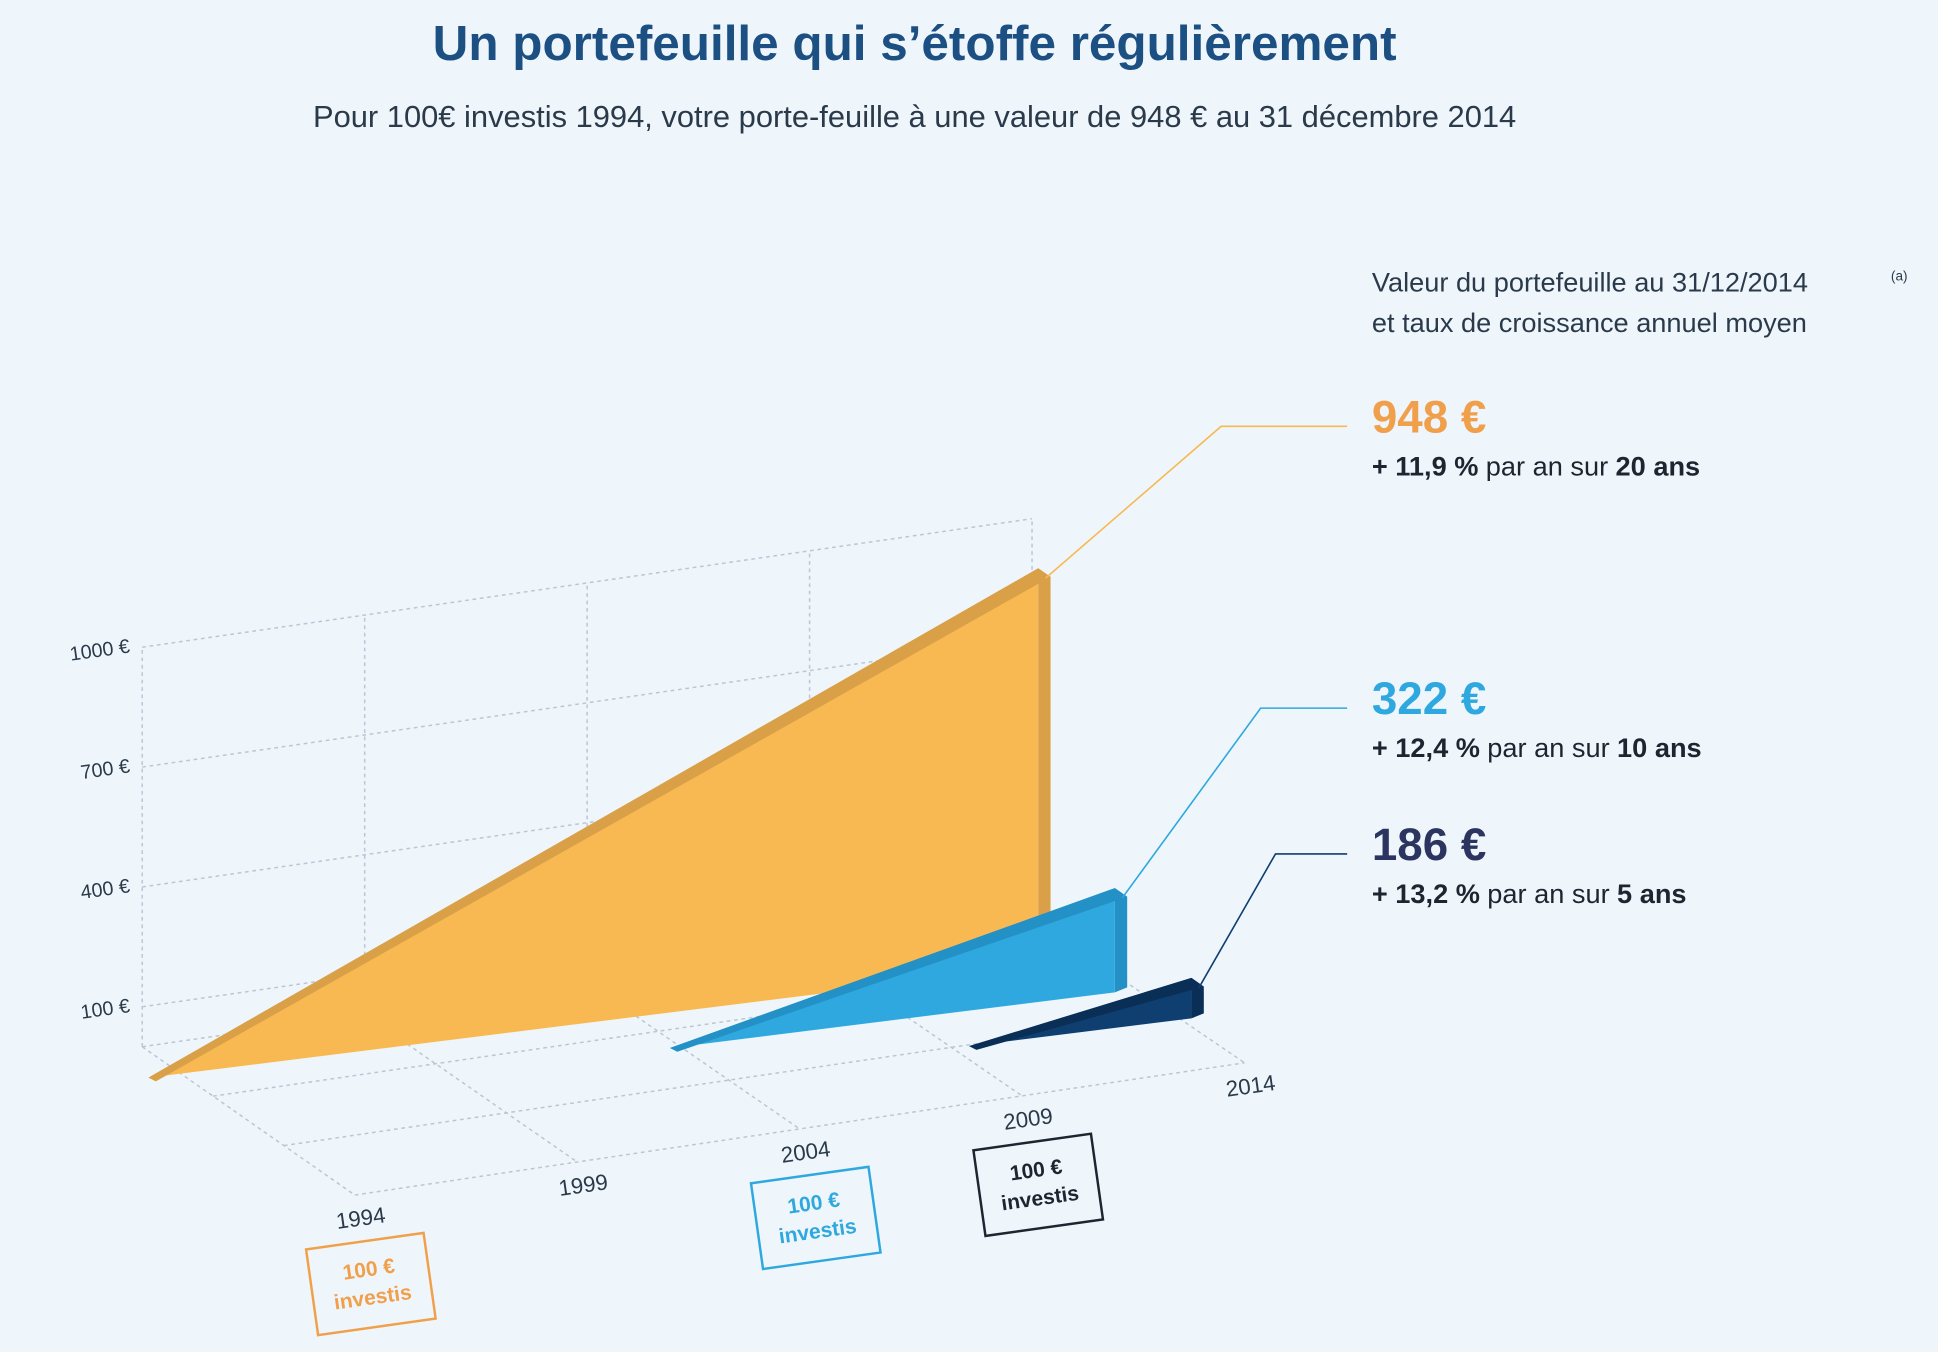 This screenshot has height=1352, width=1938. What do you see at coordinates (1425, 466) in the screenshot?
I see `rate: + 11,9 %` at bounding box center [1425, 466].